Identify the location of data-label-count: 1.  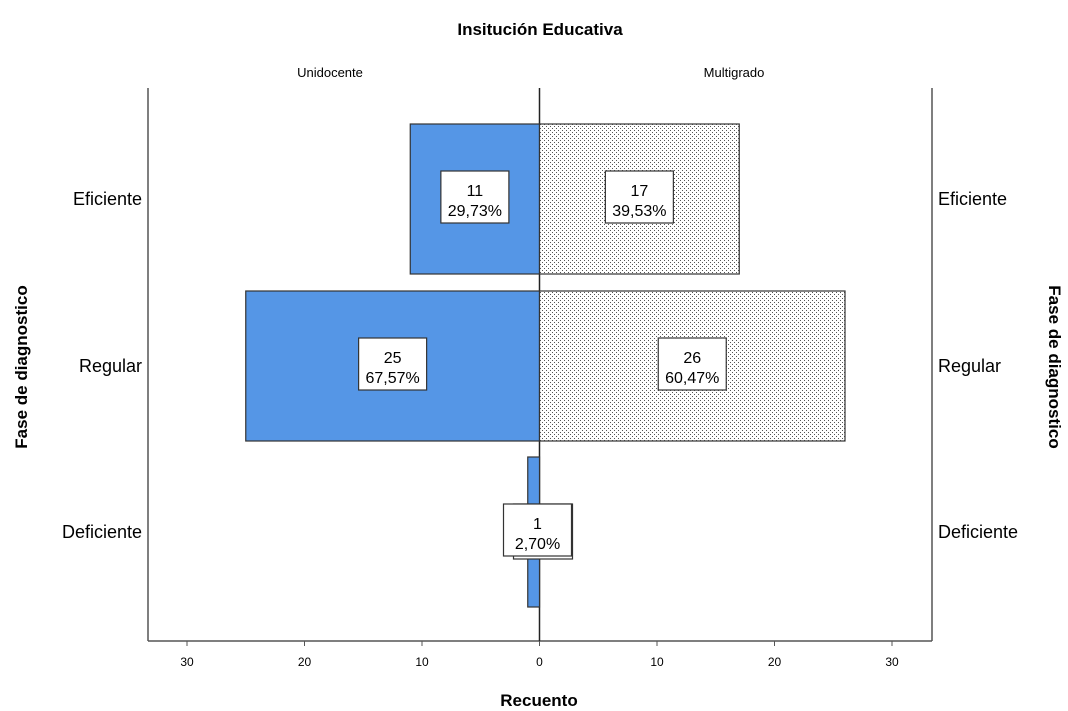
(537, 524).